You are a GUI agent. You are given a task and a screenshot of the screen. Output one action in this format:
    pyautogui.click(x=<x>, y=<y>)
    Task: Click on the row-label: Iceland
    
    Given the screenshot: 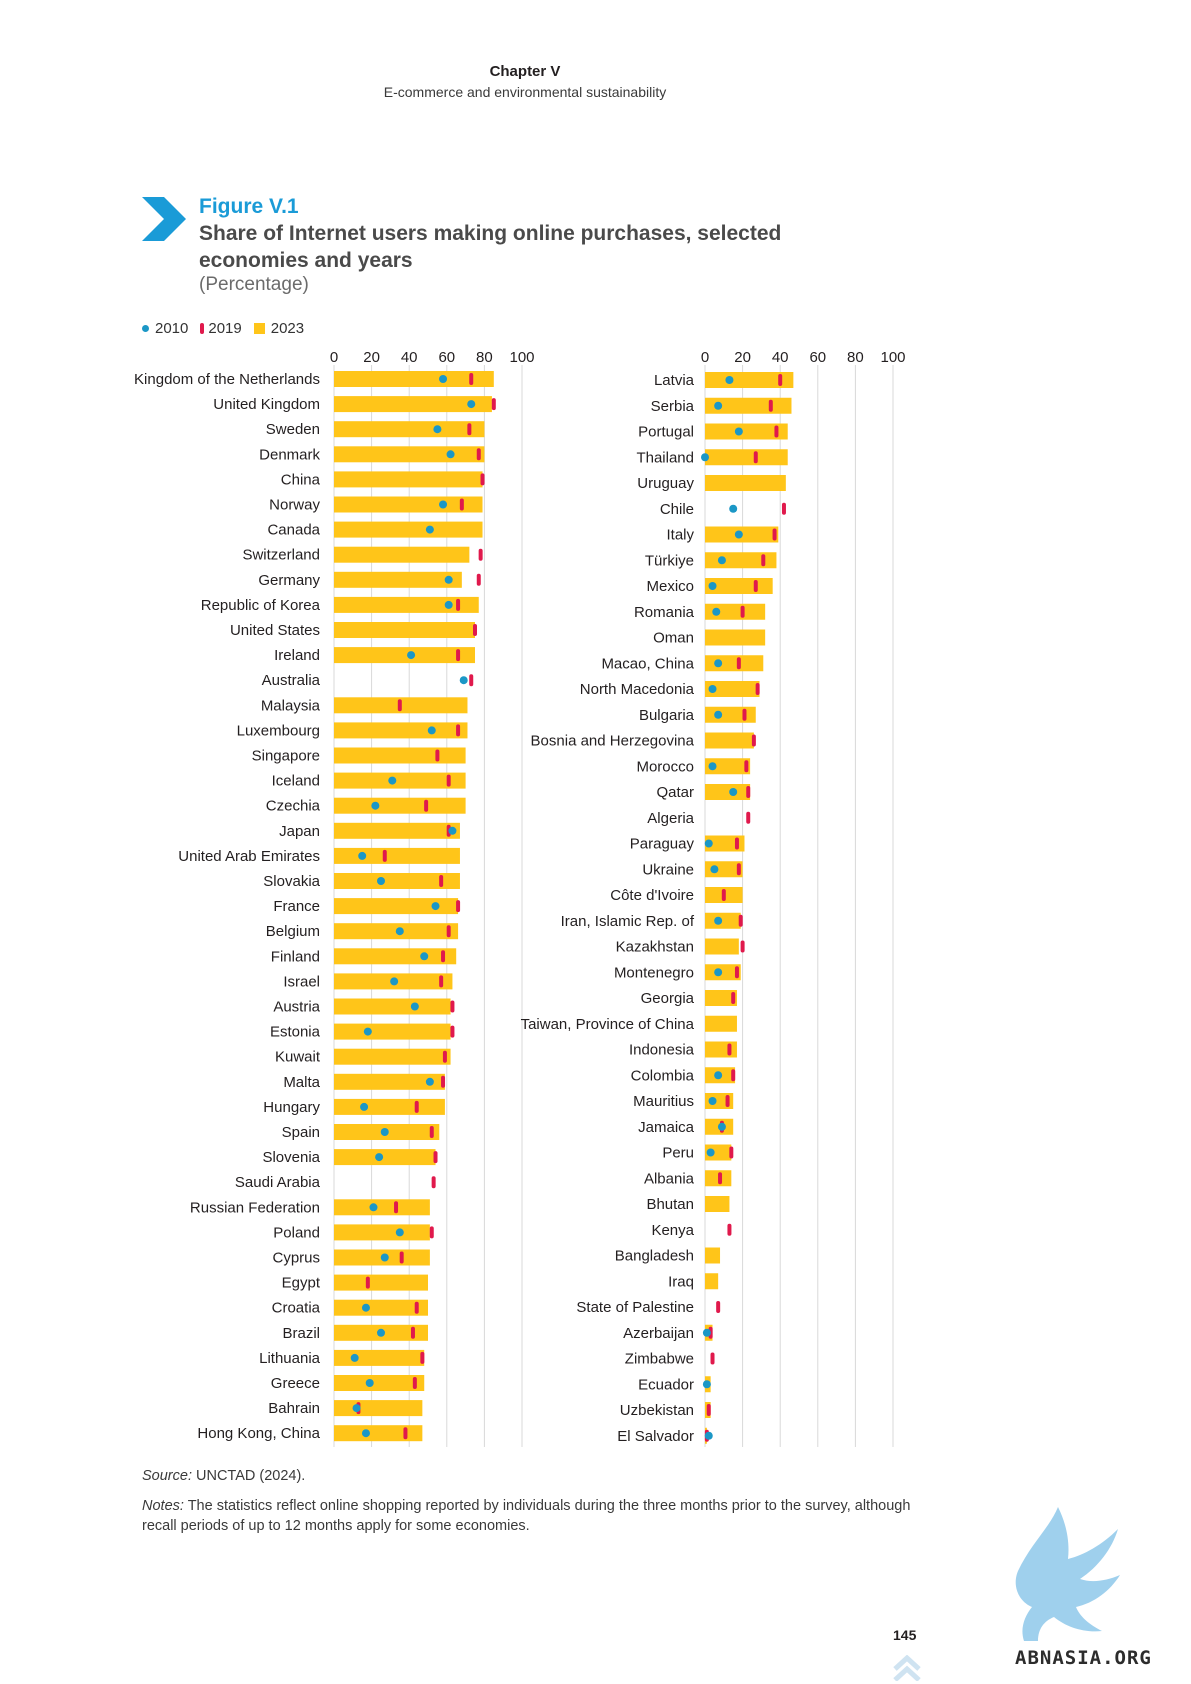 What is the action you would take?
    pyautogui.click(x=296, y=781)
    